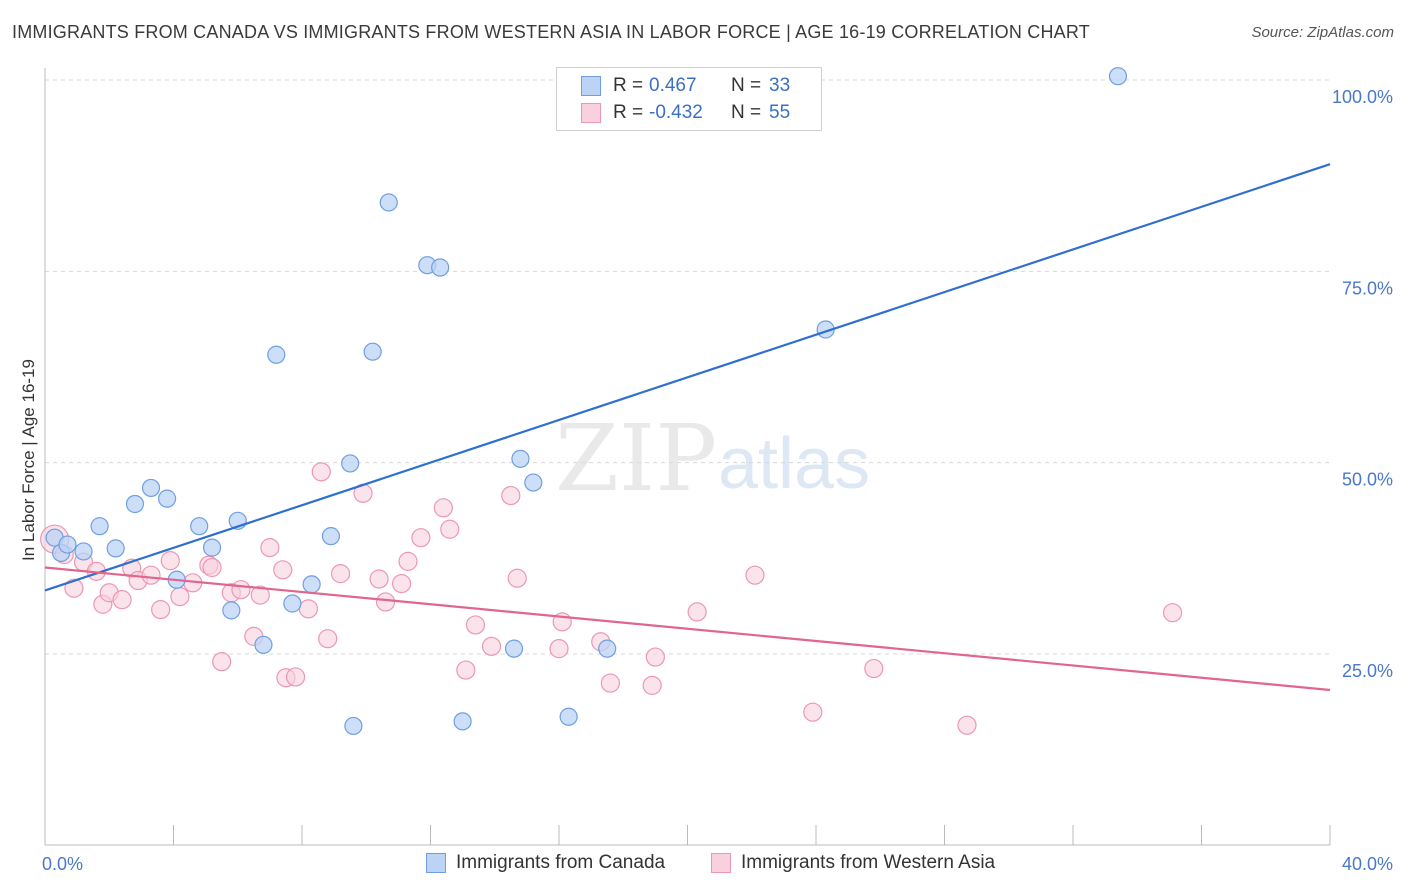  What do you see at coordinates (62, 864) in the screenshot?
I see `x-tick-label: 0.0%` at bounding box center [62, 864].